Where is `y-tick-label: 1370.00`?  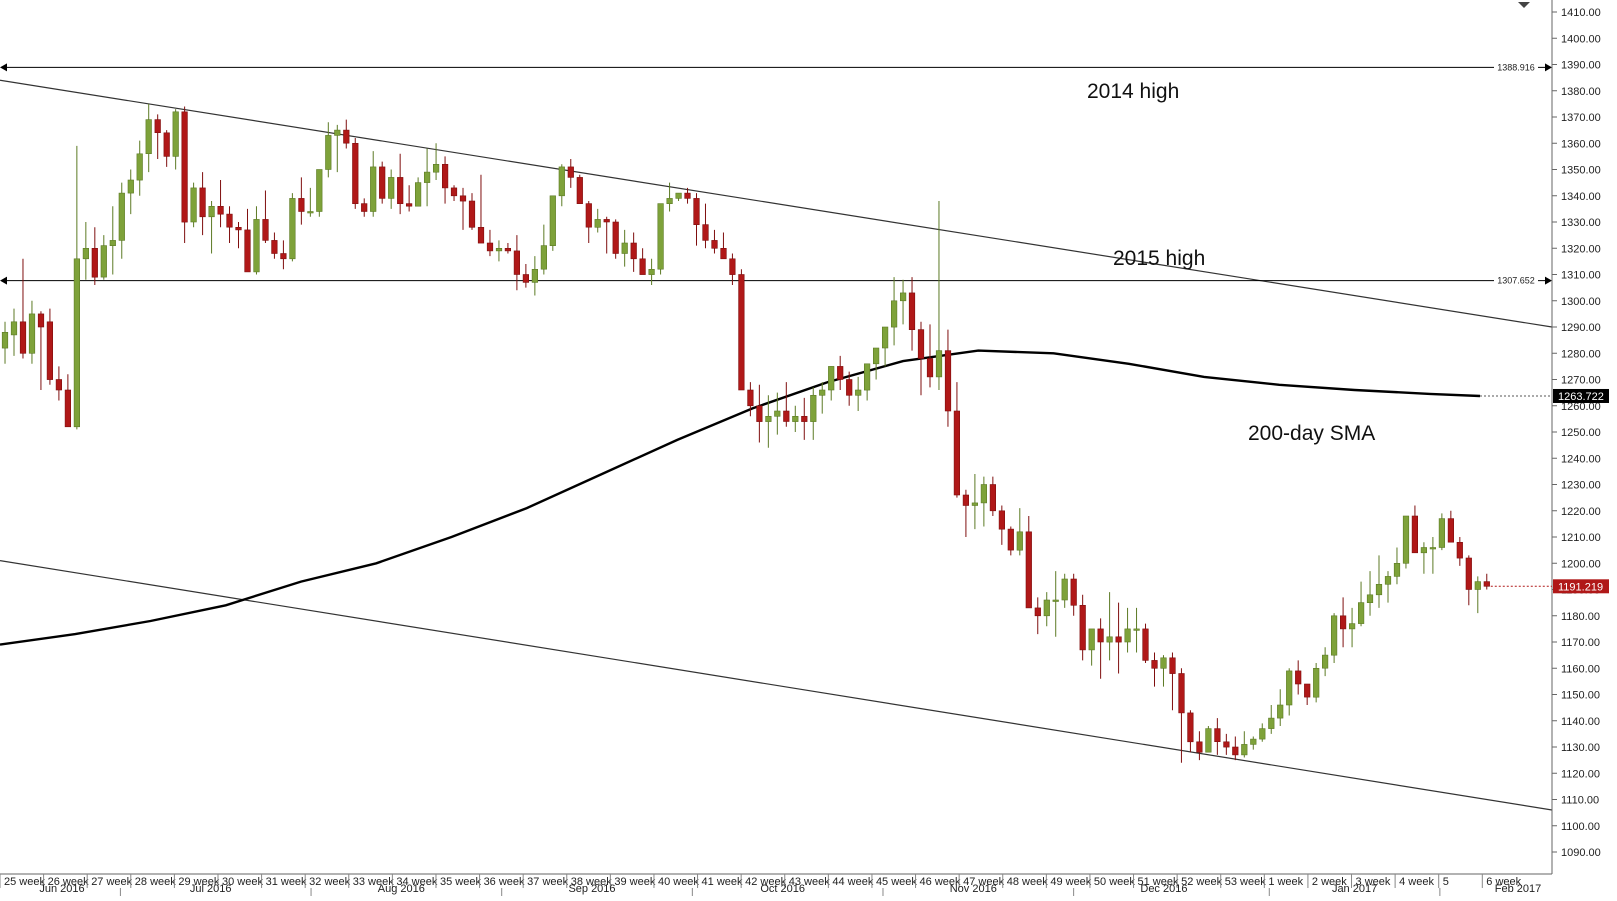 y-tick-label: 1370.00 is located at coordinates (1581, 118).